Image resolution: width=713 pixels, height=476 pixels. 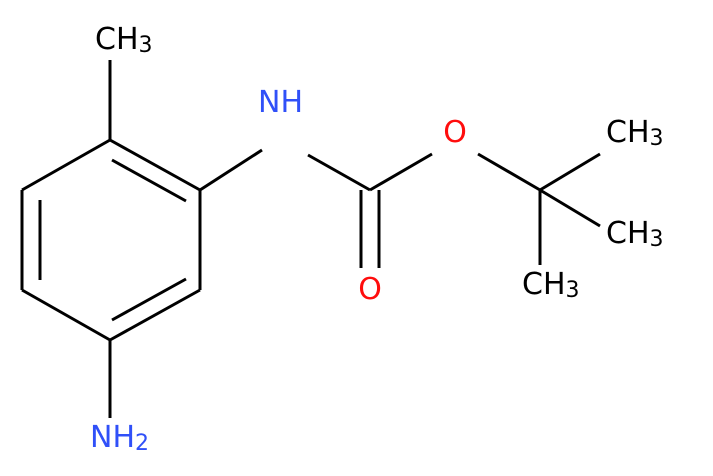 What do you see at coordinates (280, 102) in the screenshot?
I see `atom-label: NH` at bounding box center [280, 102].